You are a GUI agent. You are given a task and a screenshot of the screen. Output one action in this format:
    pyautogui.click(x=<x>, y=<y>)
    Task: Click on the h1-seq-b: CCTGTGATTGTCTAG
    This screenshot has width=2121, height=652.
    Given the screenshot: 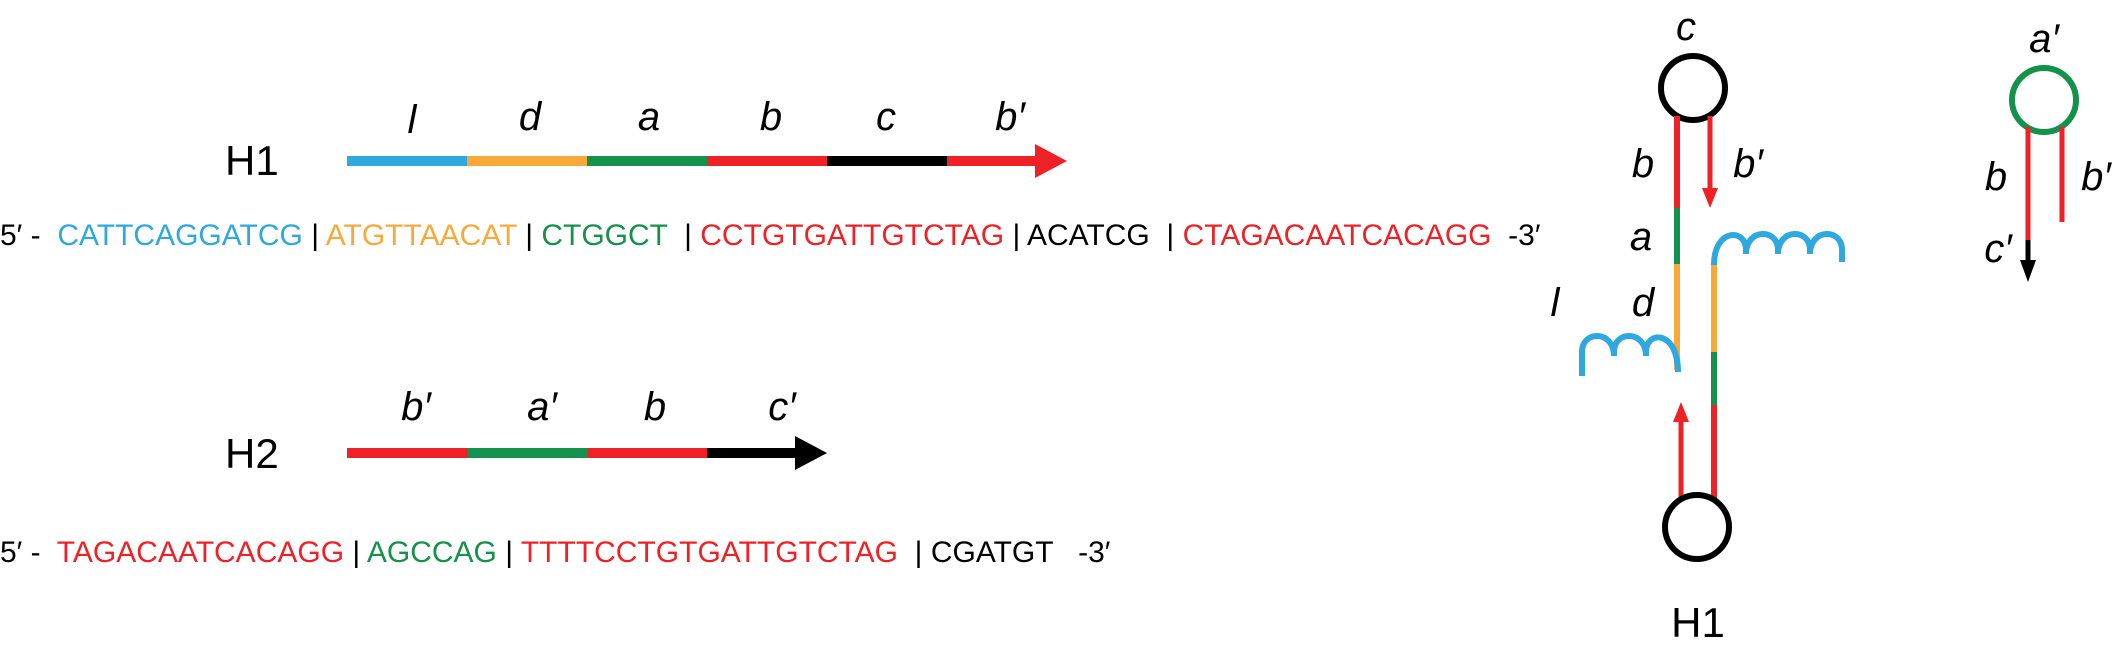 What is the action you would take?
    pyautogui.click(x=852, y=235)
    